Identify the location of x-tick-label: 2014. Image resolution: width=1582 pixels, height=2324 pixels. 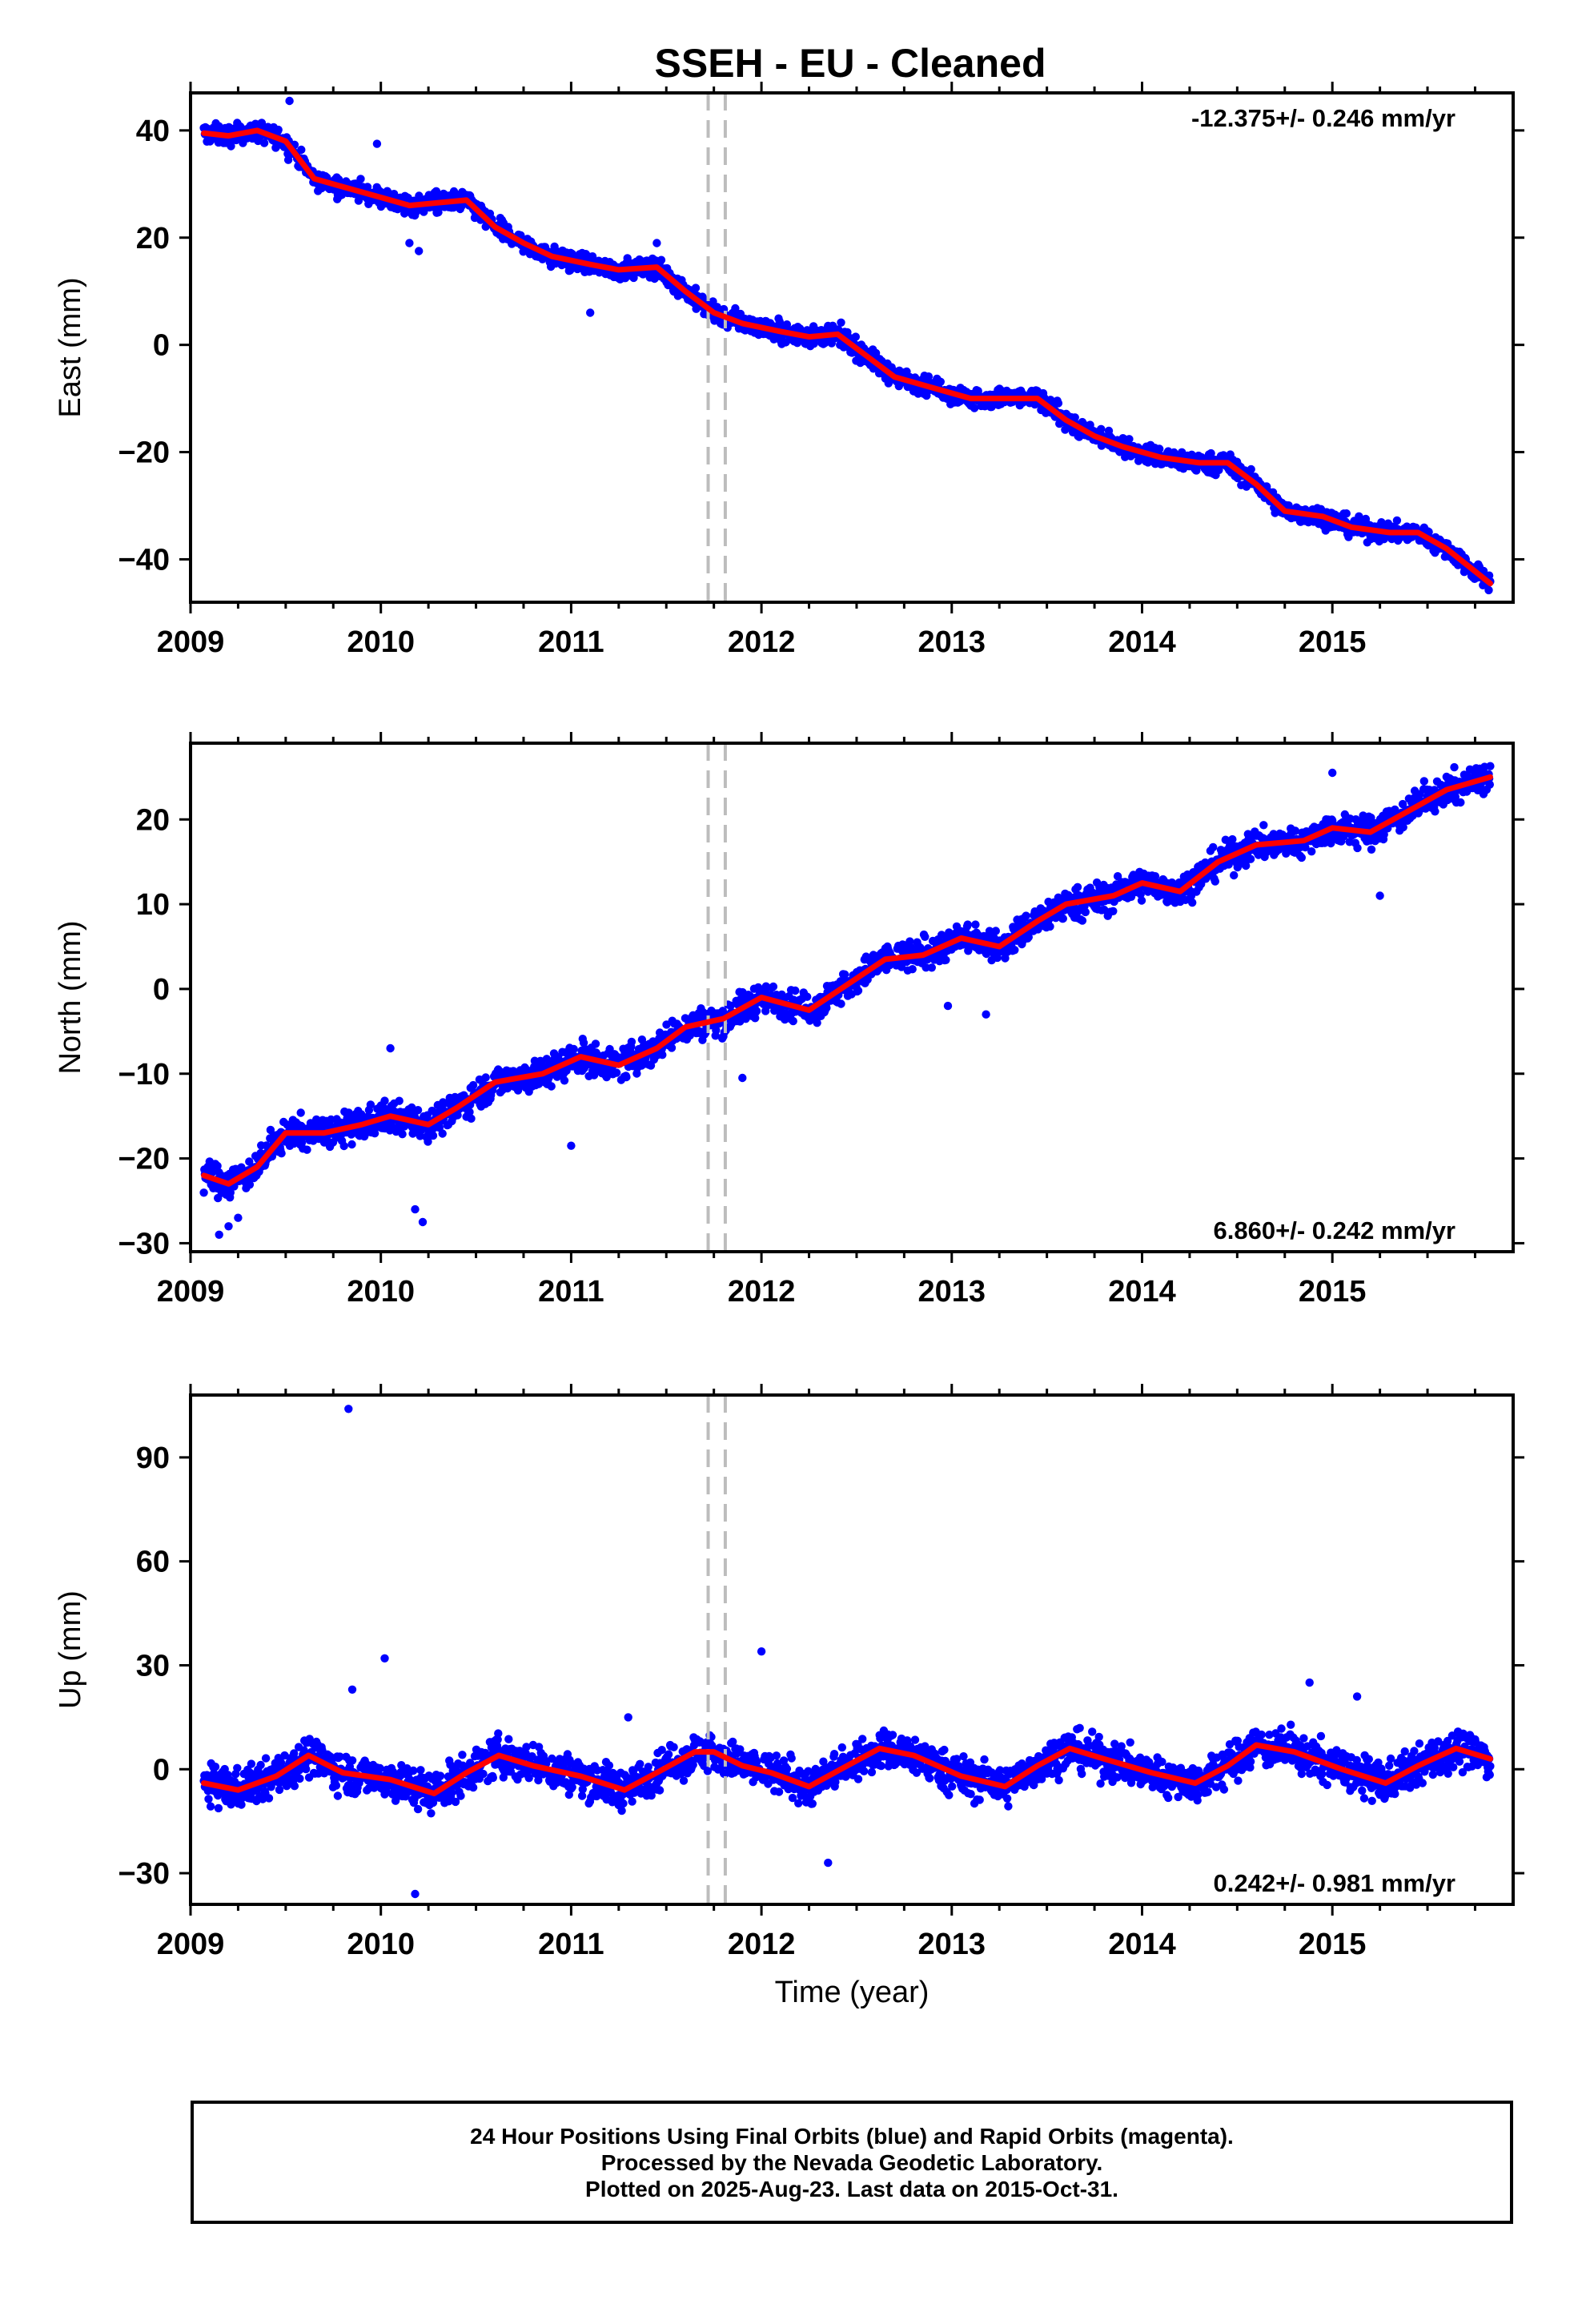
(1142, 642).